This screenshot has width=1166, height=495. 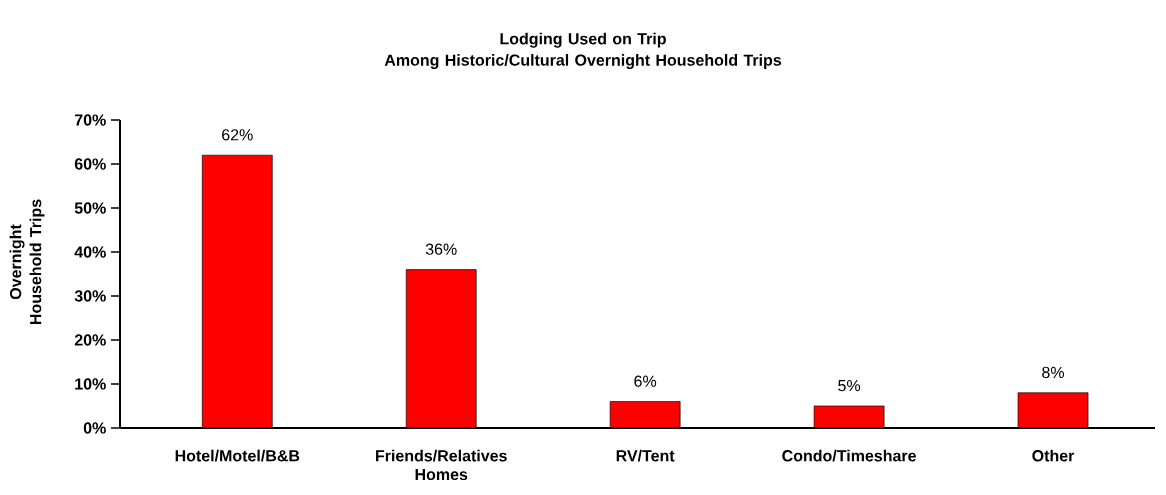 What do you see at coordinates (583, 51) in the screenshot?
I see `chart-title: Lodging Used on Trip Among Historic/Cultural Overnight Household Trips` at bounding box center [583, 51].